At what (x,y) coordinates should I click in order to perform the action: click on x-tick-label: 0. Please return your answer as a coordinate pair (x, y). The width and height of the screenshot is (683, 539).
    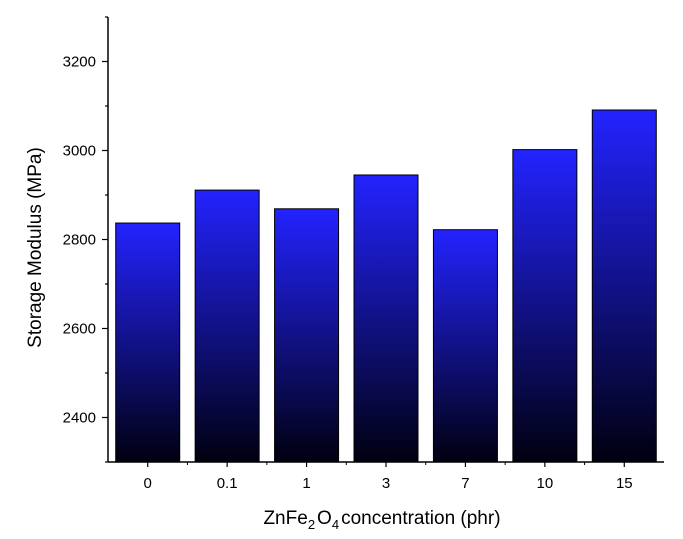
    Looking at the image, I should click on (148, 483).